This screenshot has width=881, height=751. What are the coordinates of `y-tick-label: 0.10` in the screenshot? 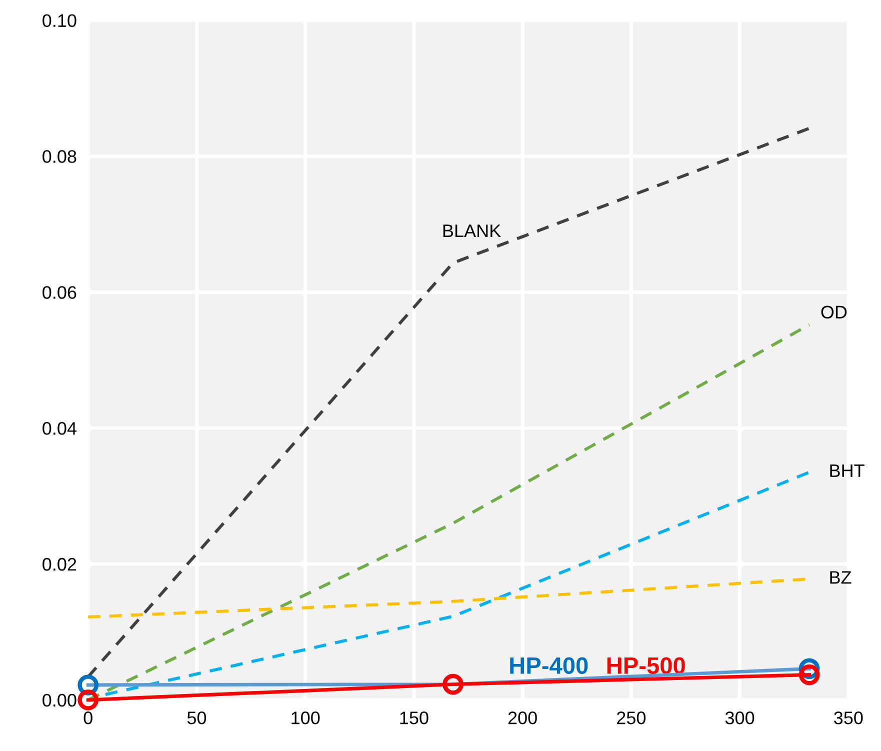 It's located at (59, 20).